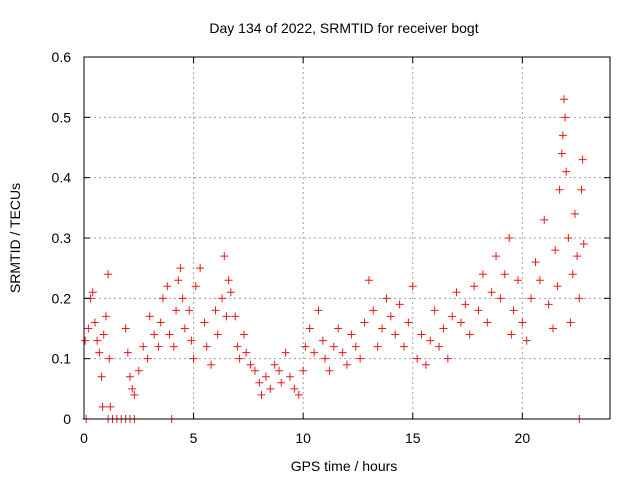 This screenshot has width=640, height=480. Describe the element at coordinates (62, 178) in the screenshot. I see `y-tick-label: 0.4` at that location.